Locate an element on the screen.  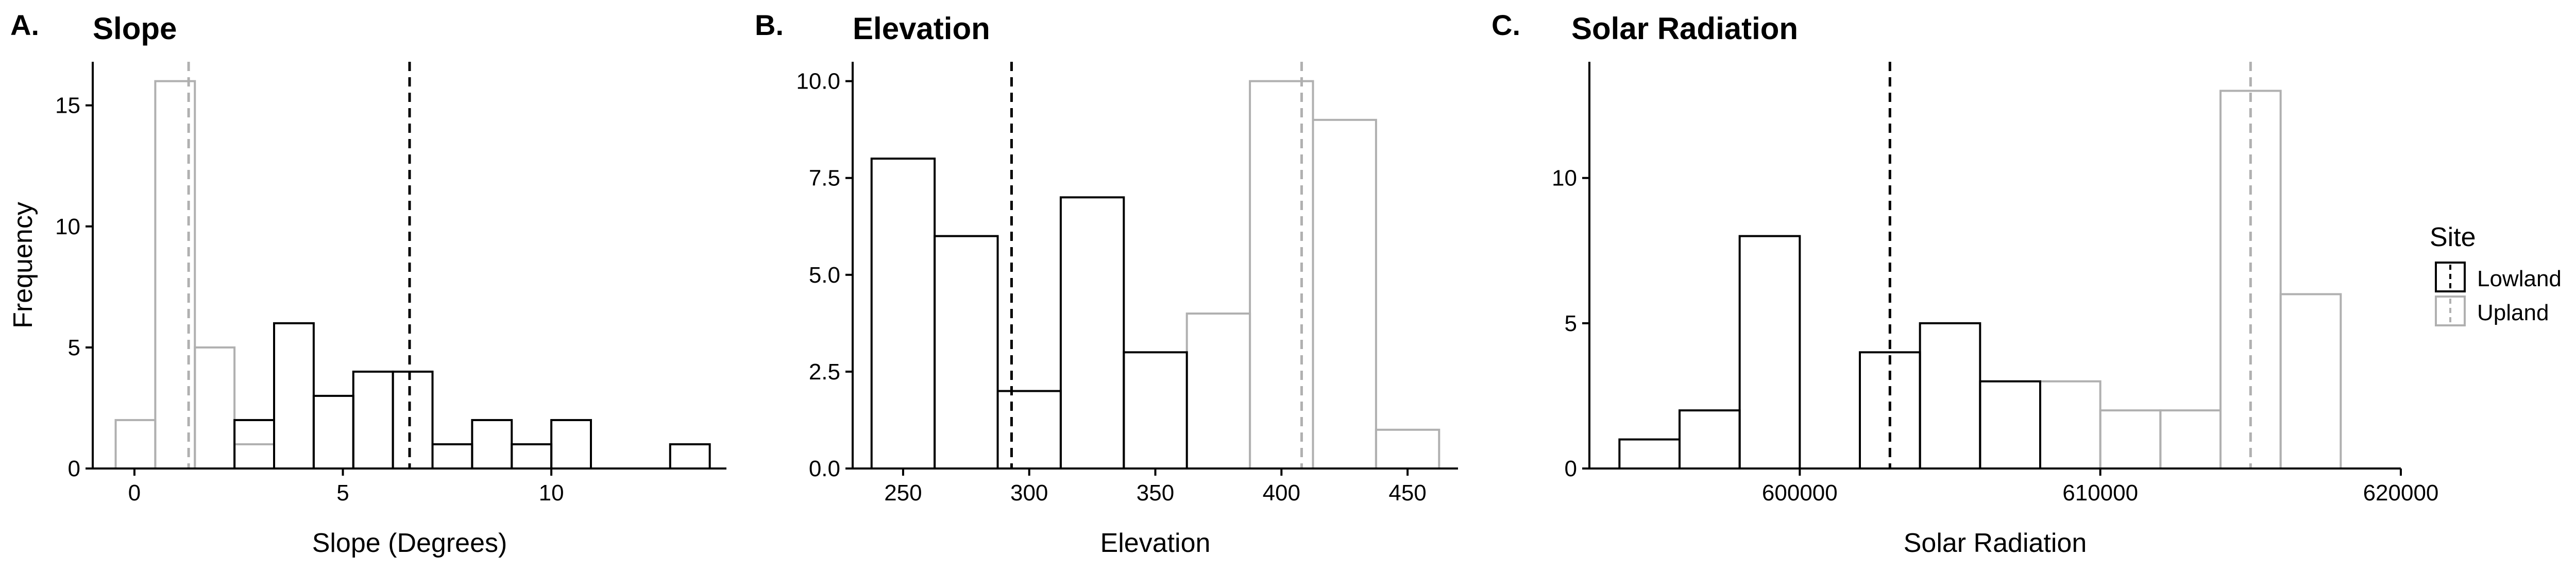
x-tick-label: 610000 is located at coordinates (2100, 493).